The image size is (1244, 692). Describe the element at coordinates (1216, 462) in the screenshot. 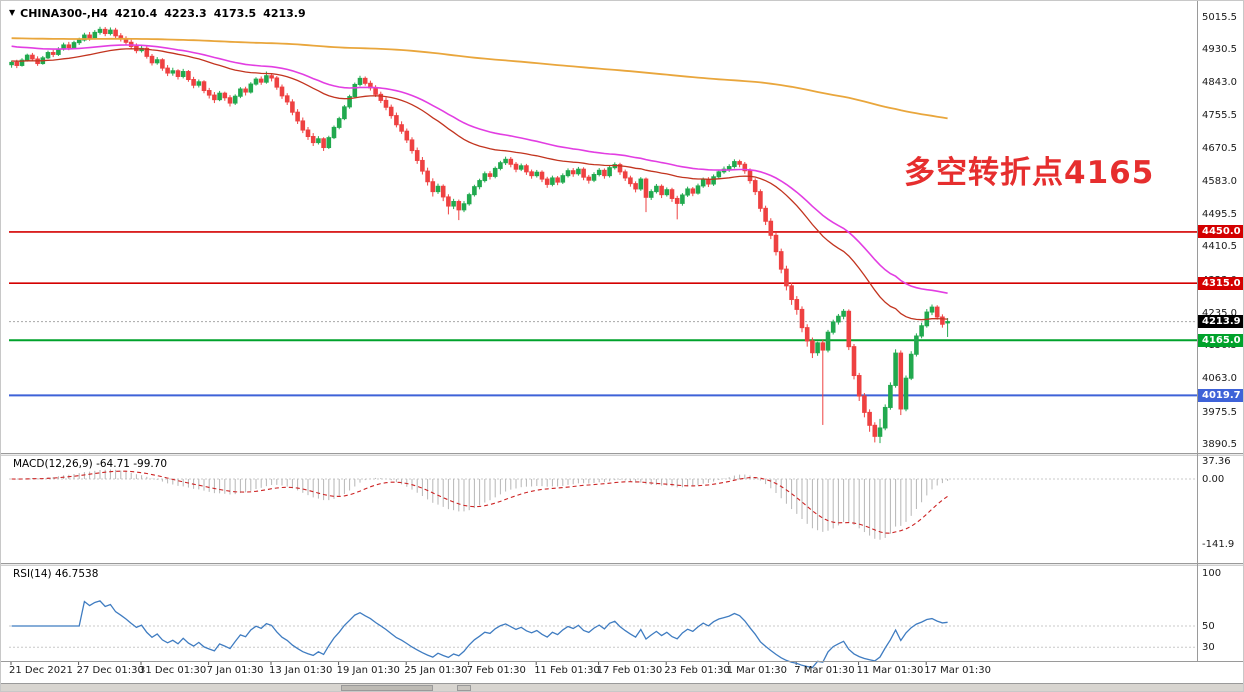

I see `macd-scale-label: 37.36` at that location.